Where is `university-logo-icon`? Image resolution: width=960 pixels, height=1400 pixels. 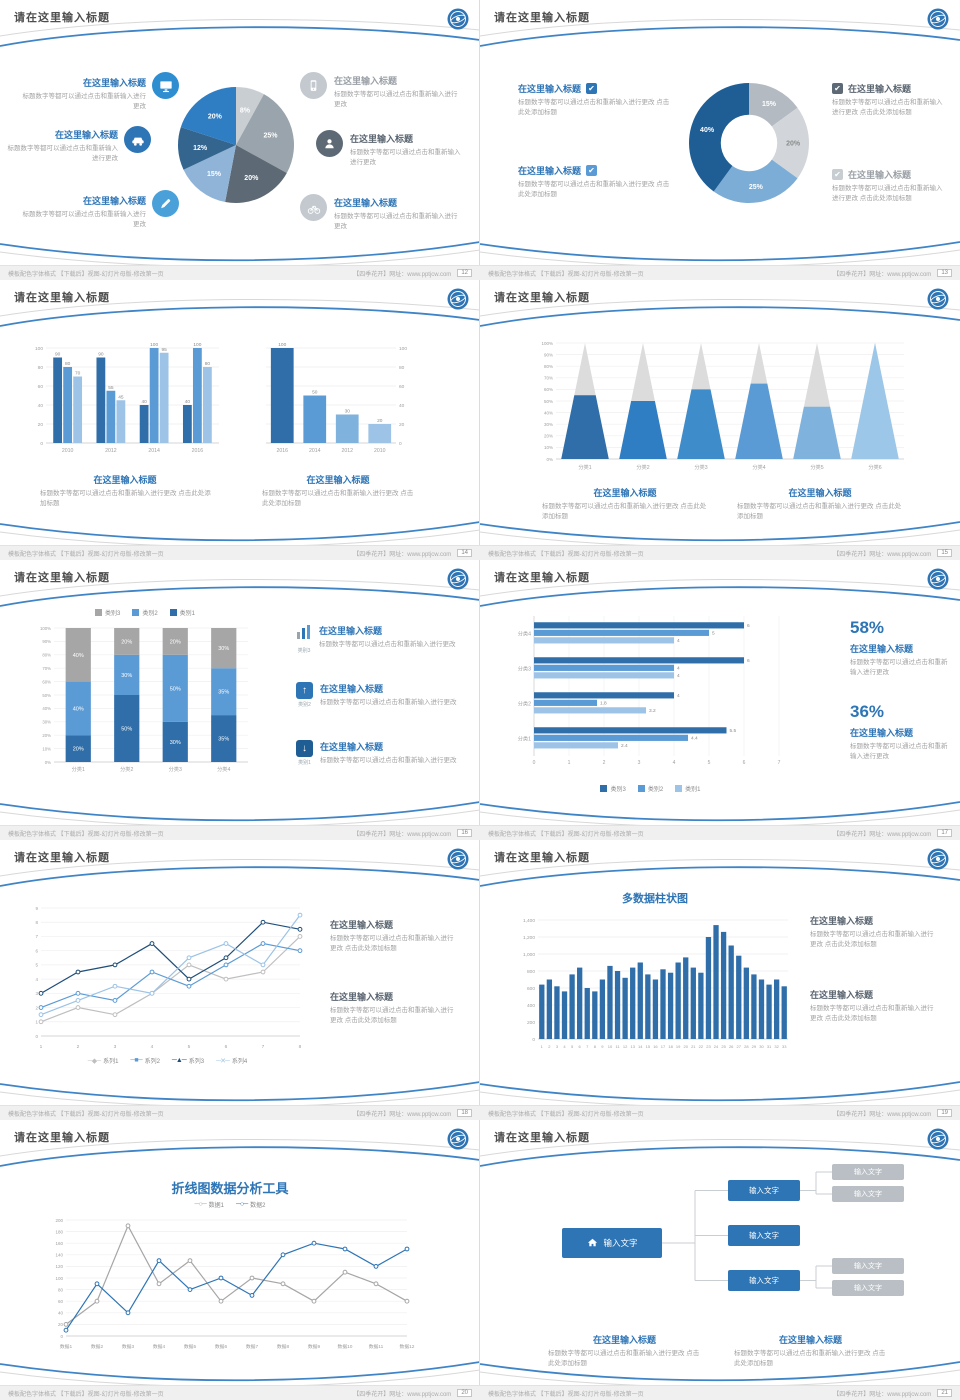 university-logo-icon is located at coordinates (458, 859).